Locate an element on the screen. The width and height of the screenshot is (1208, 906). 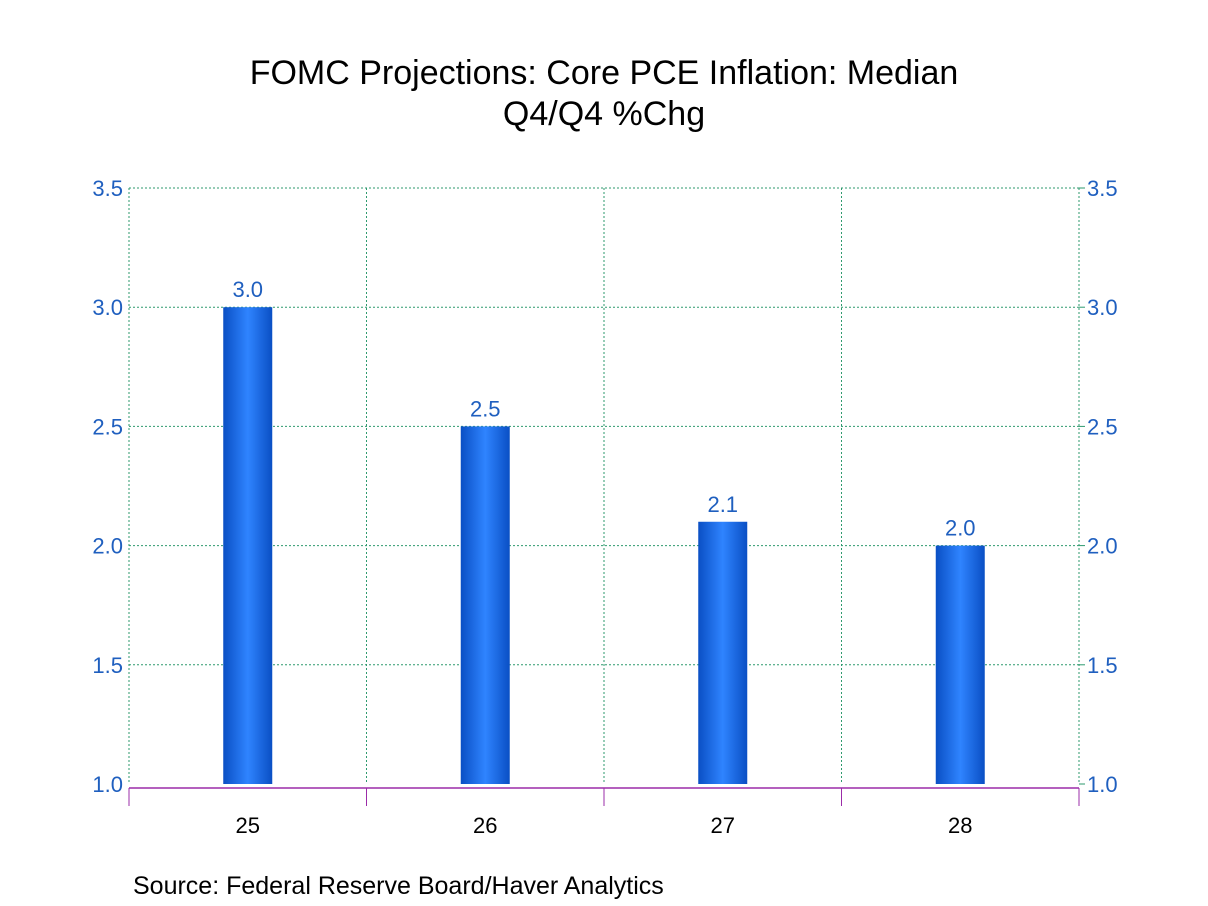
bar-value-label: 3.0 is located at coordinates (247, 289).